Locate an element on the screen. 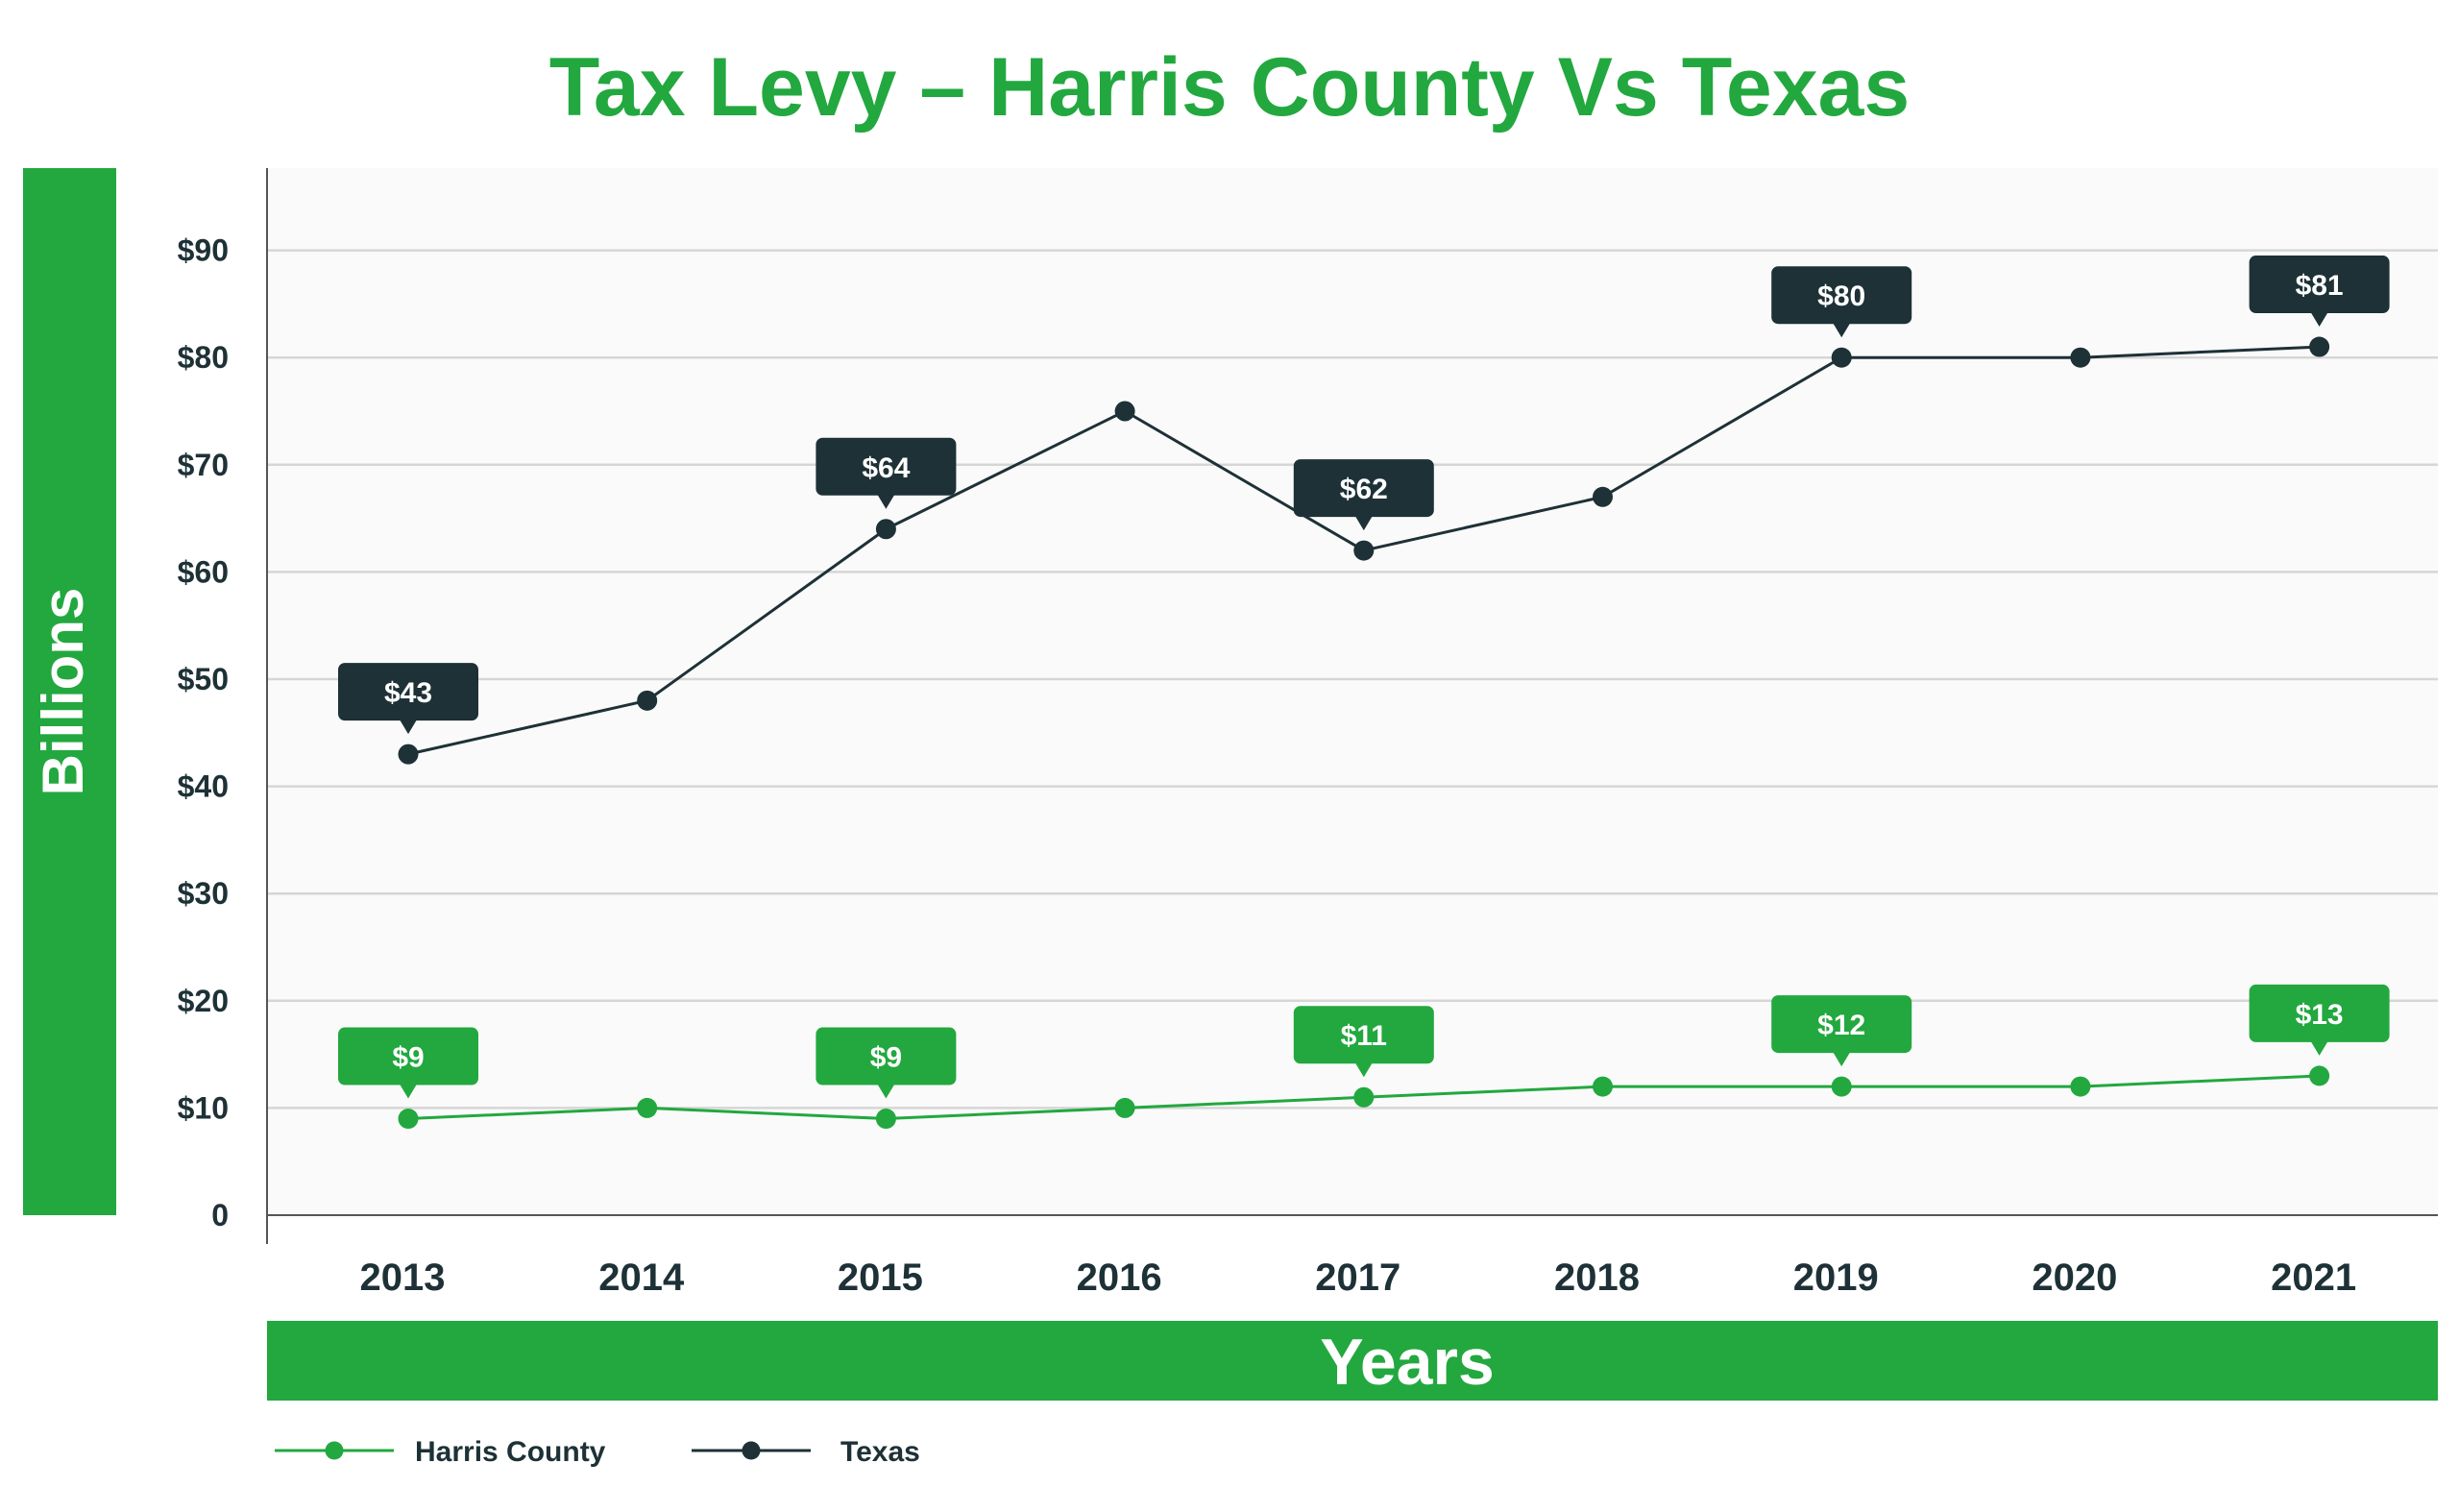  y-axis-label: Billions is located at coordinates (63, 692).